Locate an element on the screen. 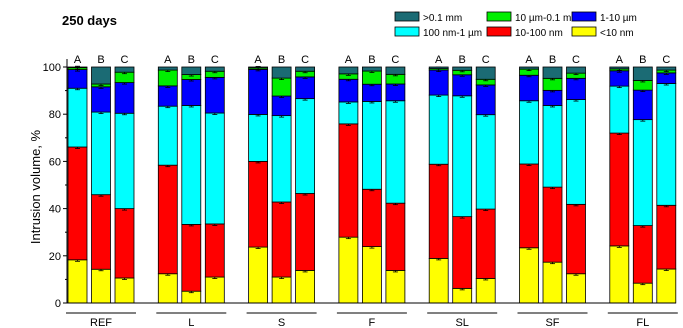 This screenshot has height=328, width=683. y-tick-label: 60 is located at coordinates (55, 162).